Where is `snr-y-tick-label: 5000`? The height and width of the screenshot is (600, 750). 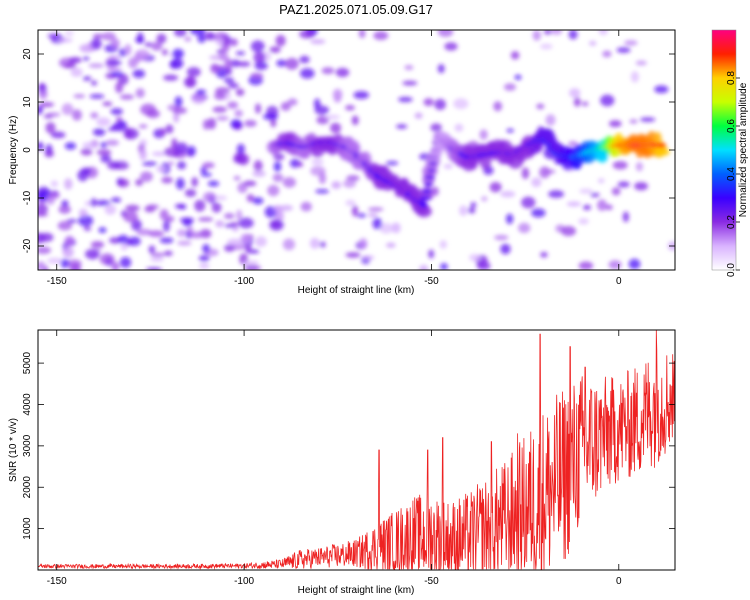
snr-y-tick-label: 5000 is located at coordinates (27, 363).